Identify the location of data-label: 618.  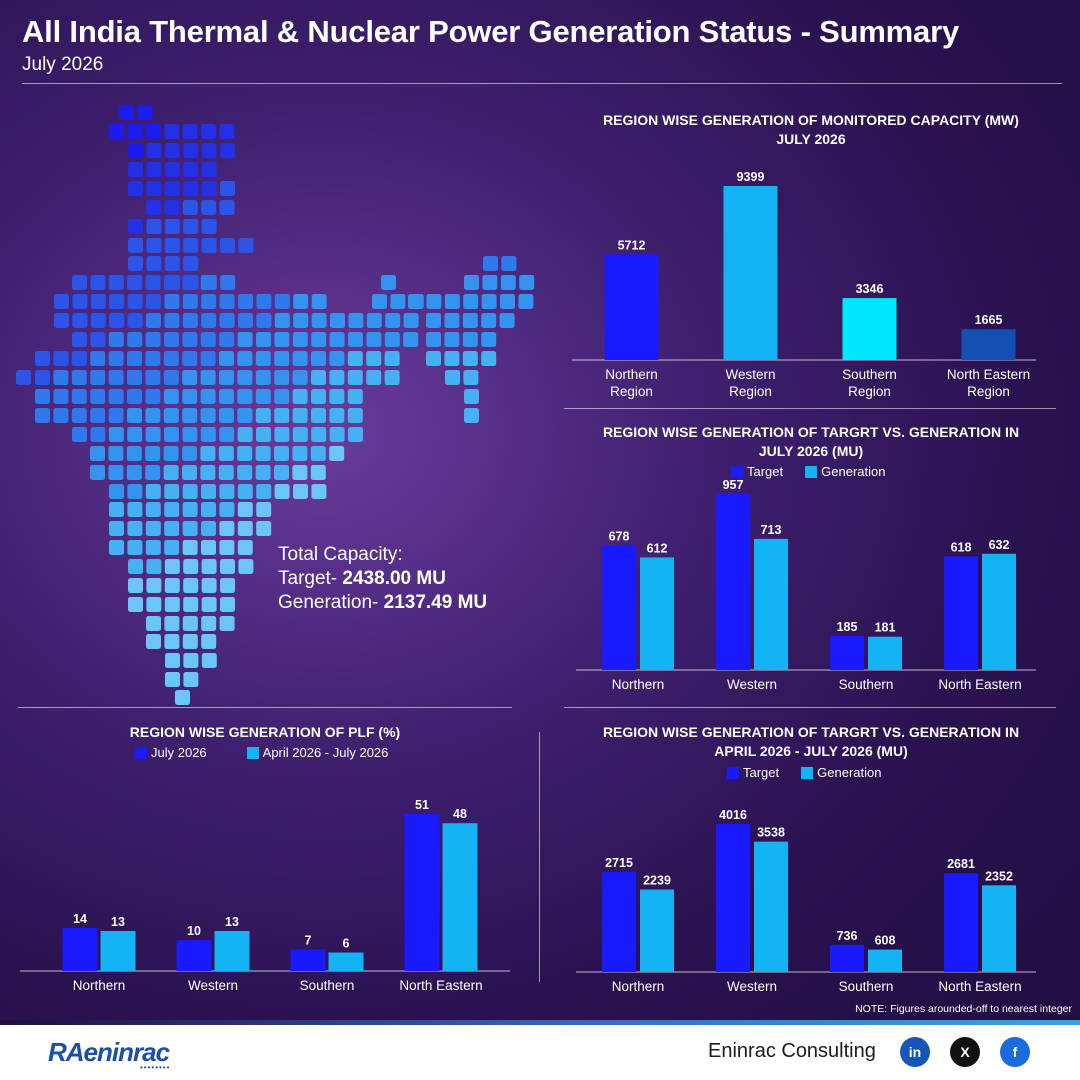
(961, 547).